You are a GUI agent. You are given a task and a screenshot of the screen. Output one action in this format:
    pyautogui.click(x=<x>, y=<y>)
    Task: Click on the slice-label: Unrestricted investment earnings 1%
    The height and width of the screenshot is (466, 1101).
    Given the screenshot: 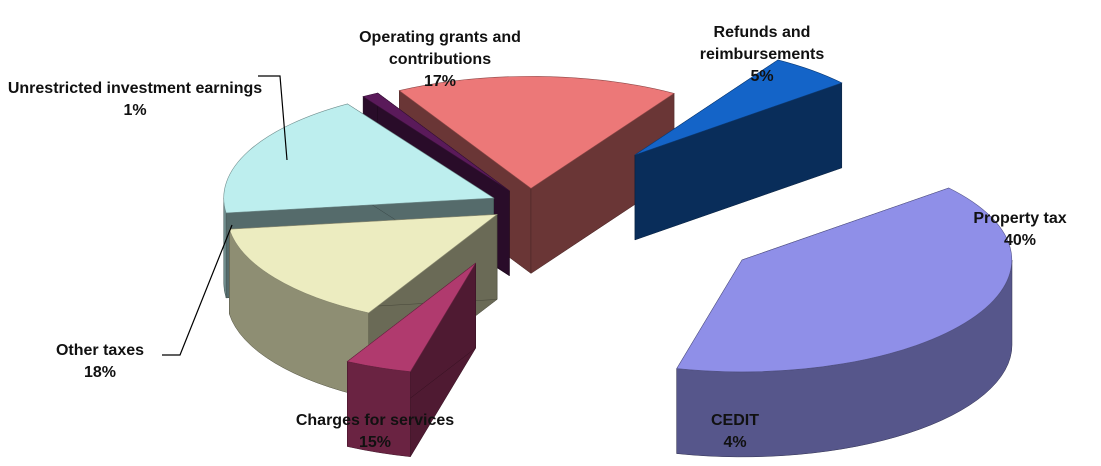 What is the action you would take?
    pyautogui.click(x=135, y=100)
    